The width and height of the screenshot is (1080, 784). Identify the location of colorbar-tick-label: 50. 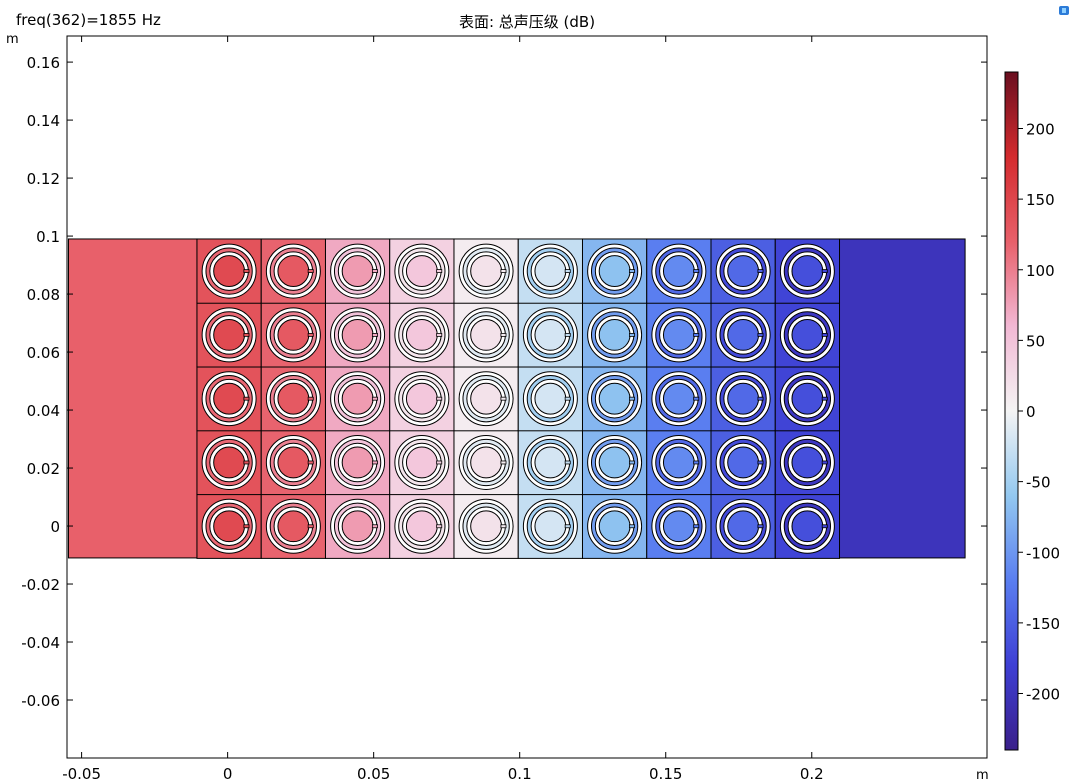
(1035, 341).